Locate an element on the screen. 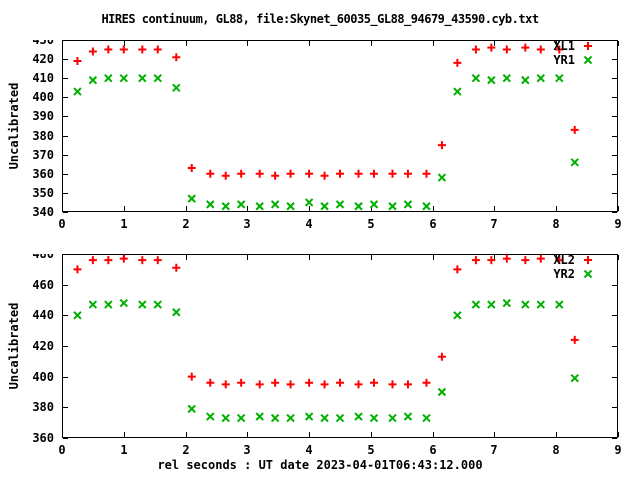  x-tick-label: 5 is located at coordinates (370, 224).